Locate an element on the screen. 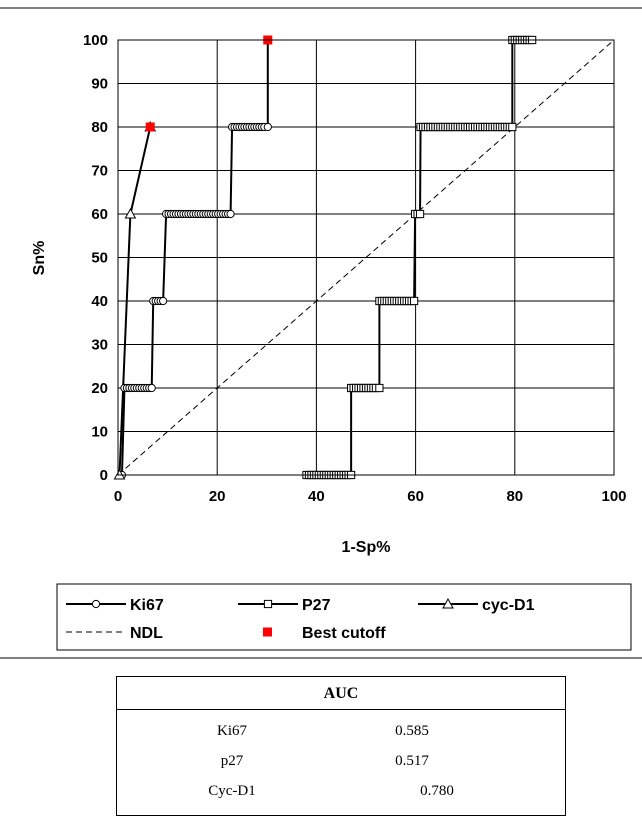 The image size is (642, 826). auc-row-ki67: Ki67 0.585 is located at coordinates (341, 734).